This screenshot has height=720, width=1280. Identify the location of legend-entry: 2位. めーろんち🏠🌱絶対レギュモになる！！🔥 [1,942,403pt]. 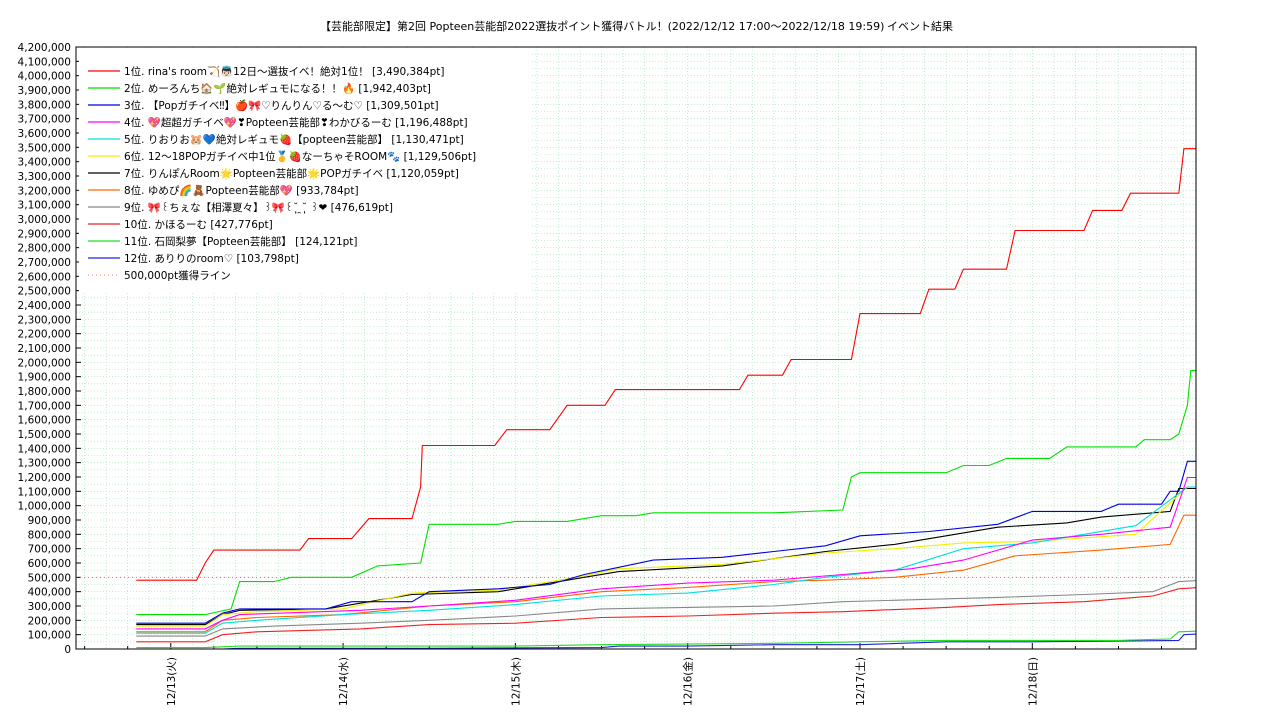
(277, 88).